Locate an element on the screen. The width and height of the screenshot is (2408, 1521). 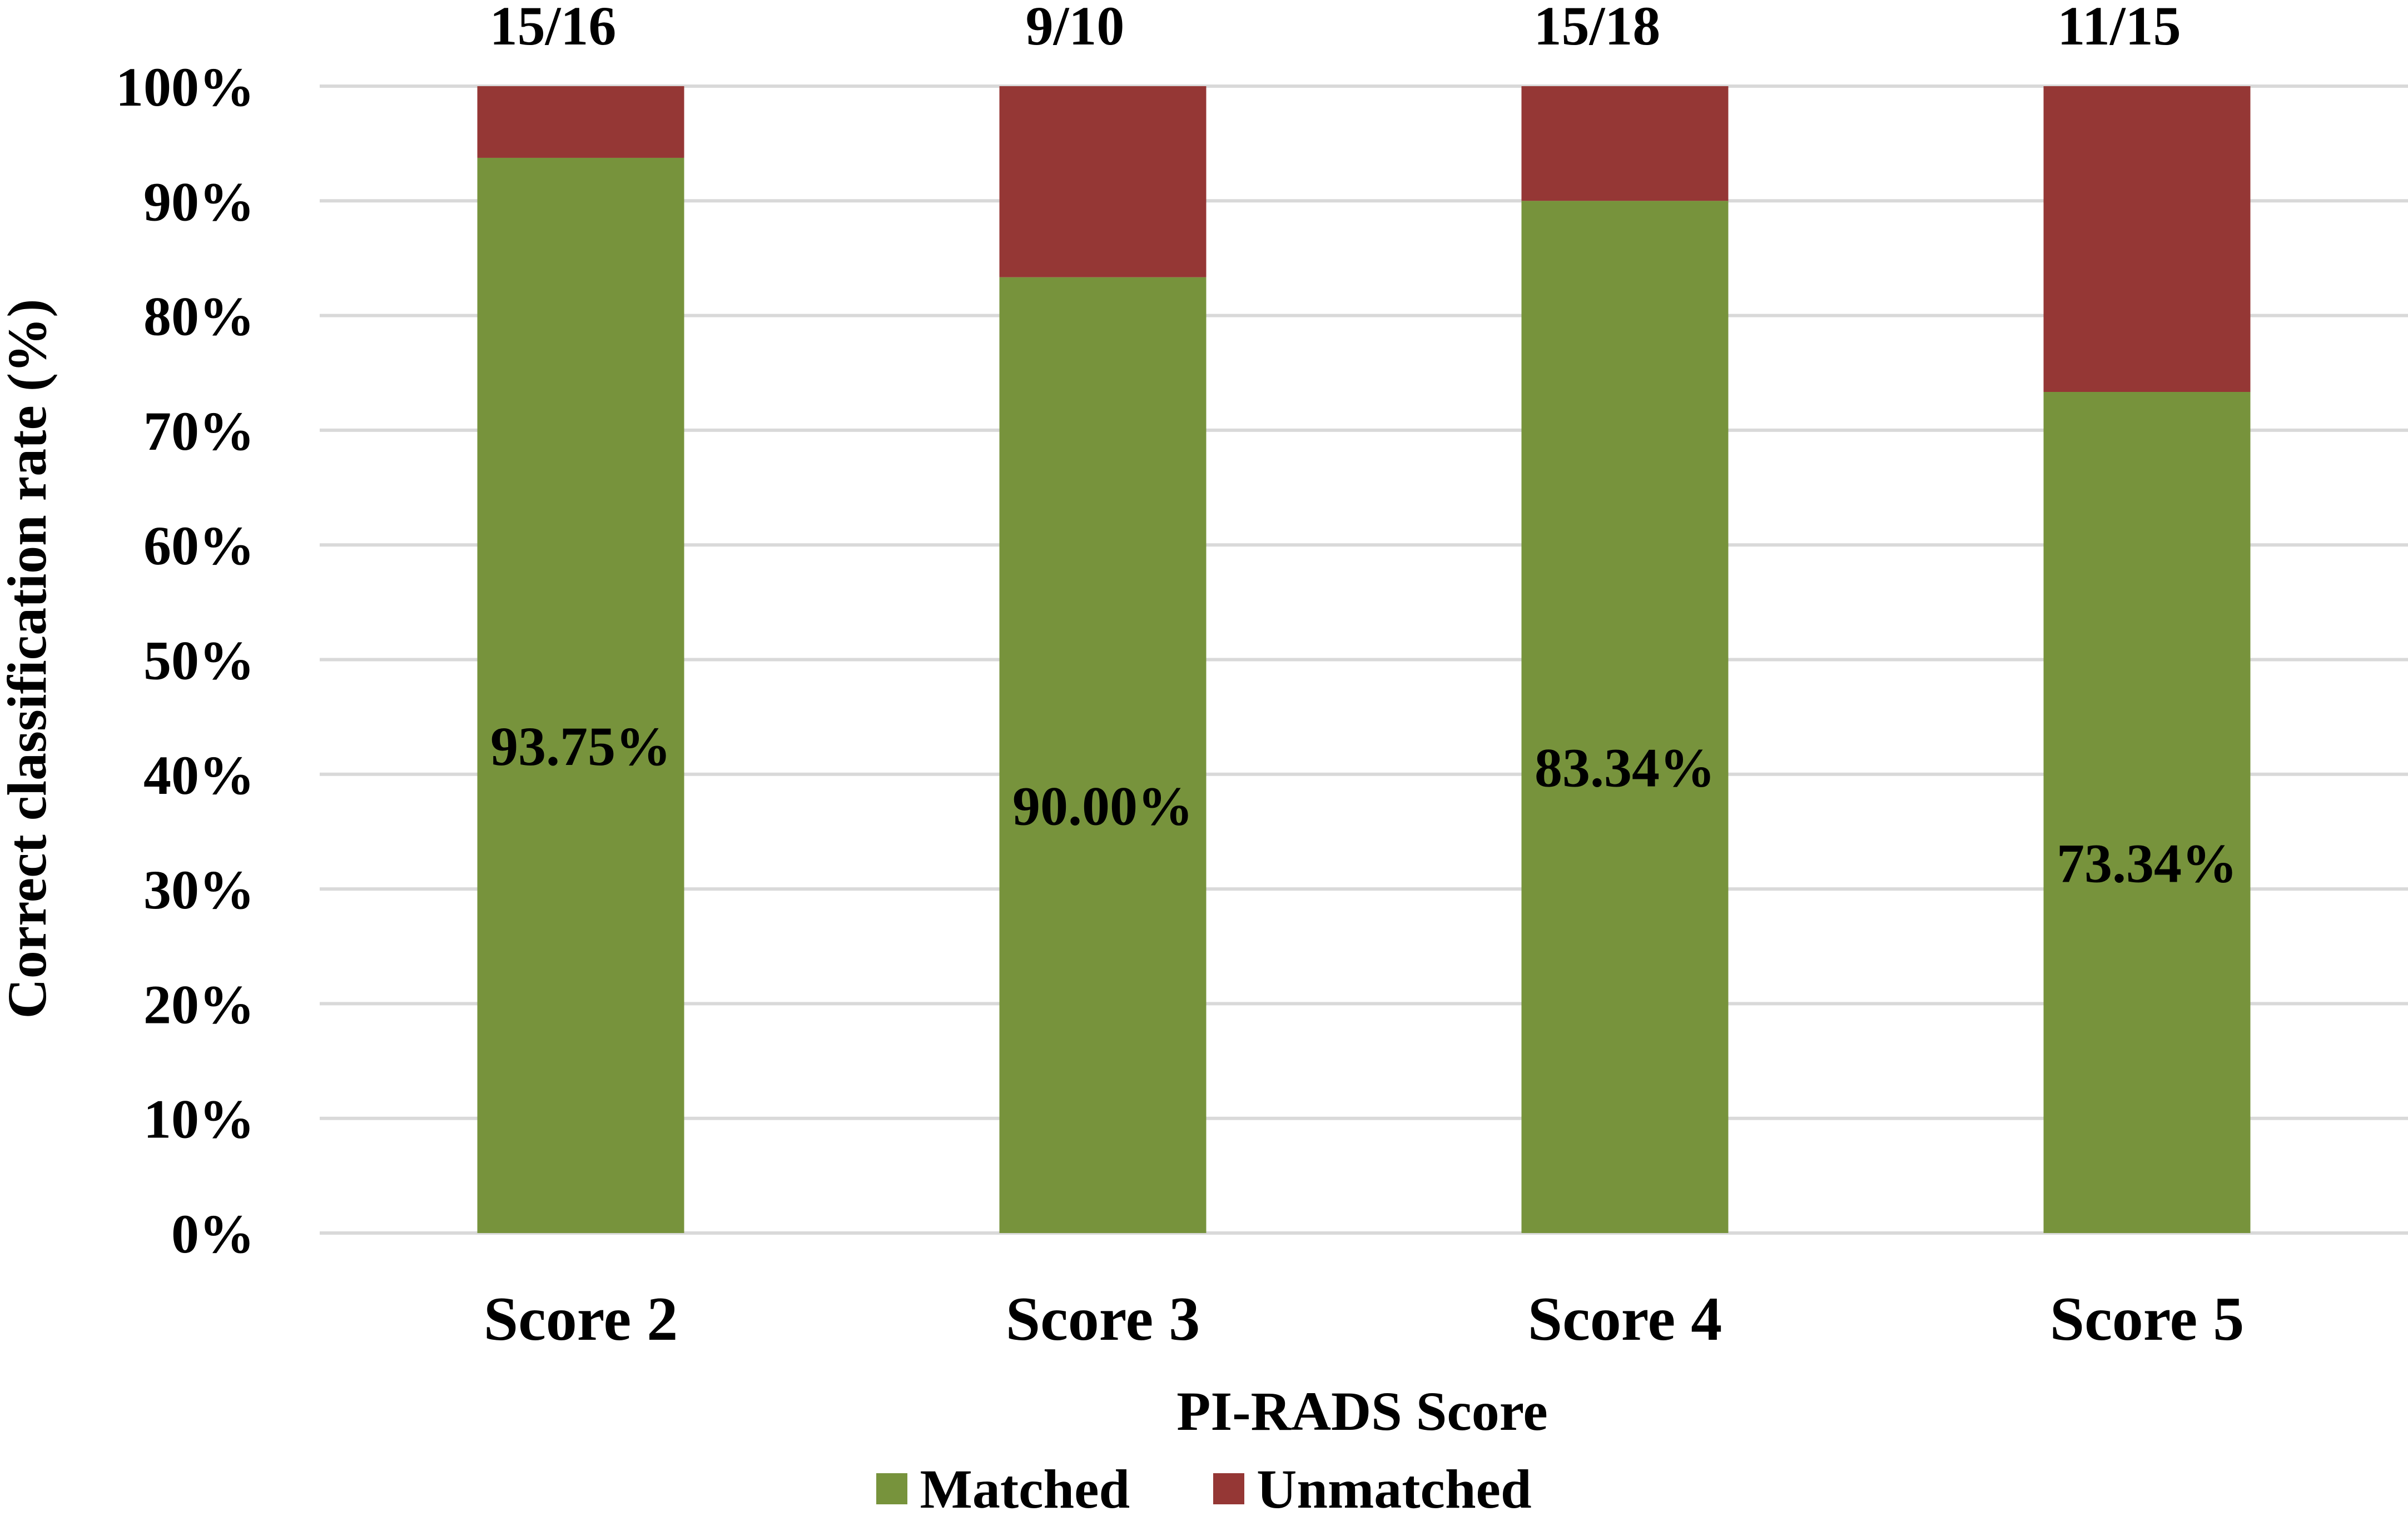
y-axis-title: Correct classification rate (%) is located at coordinates (29, 659).